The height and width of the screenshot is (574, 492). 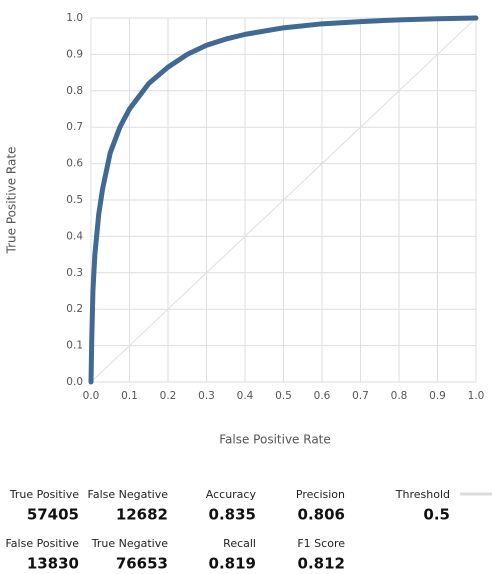 What do you see at coordinates (245, 396) in the screenshot?
I see `x-tick-label: 0.4` at bounding box center [245, 396].